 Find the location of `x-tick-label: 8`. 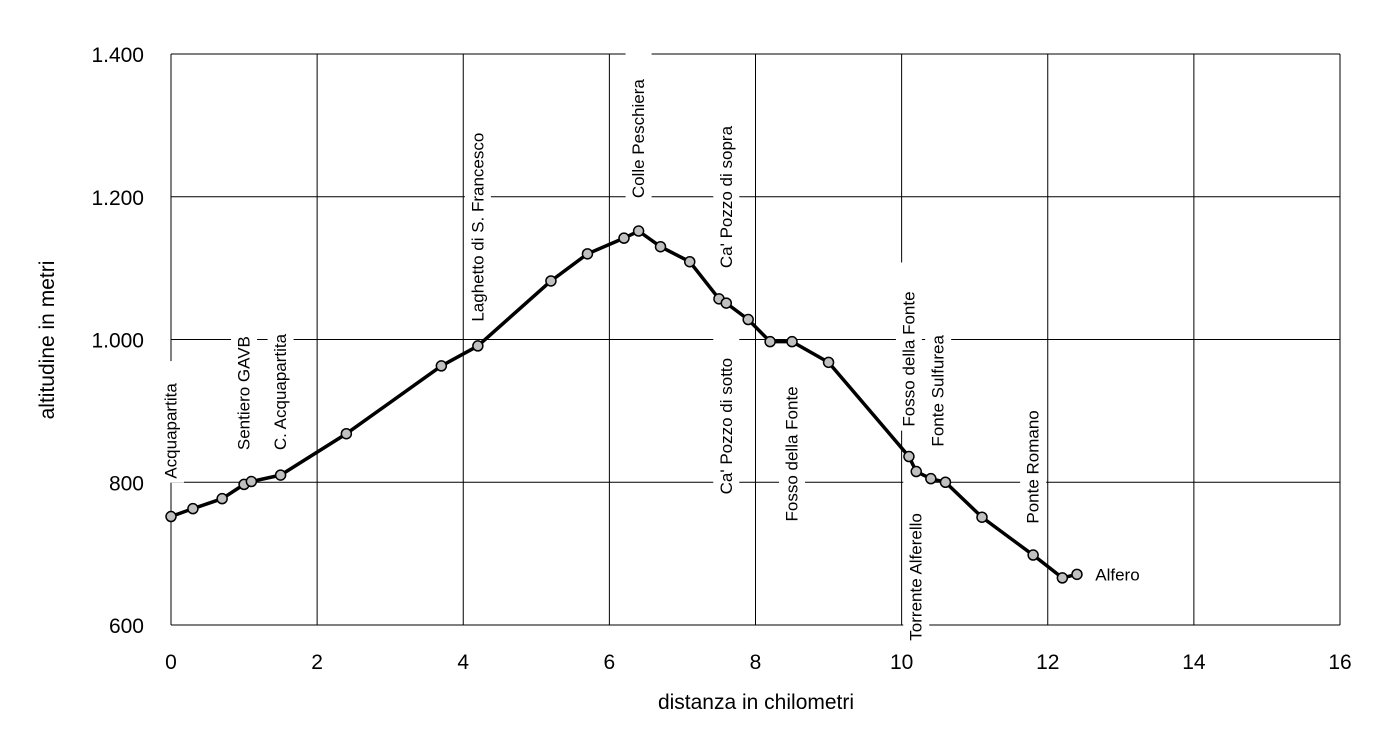

x-tick-label: 8 is located at coordinates (756, 662).